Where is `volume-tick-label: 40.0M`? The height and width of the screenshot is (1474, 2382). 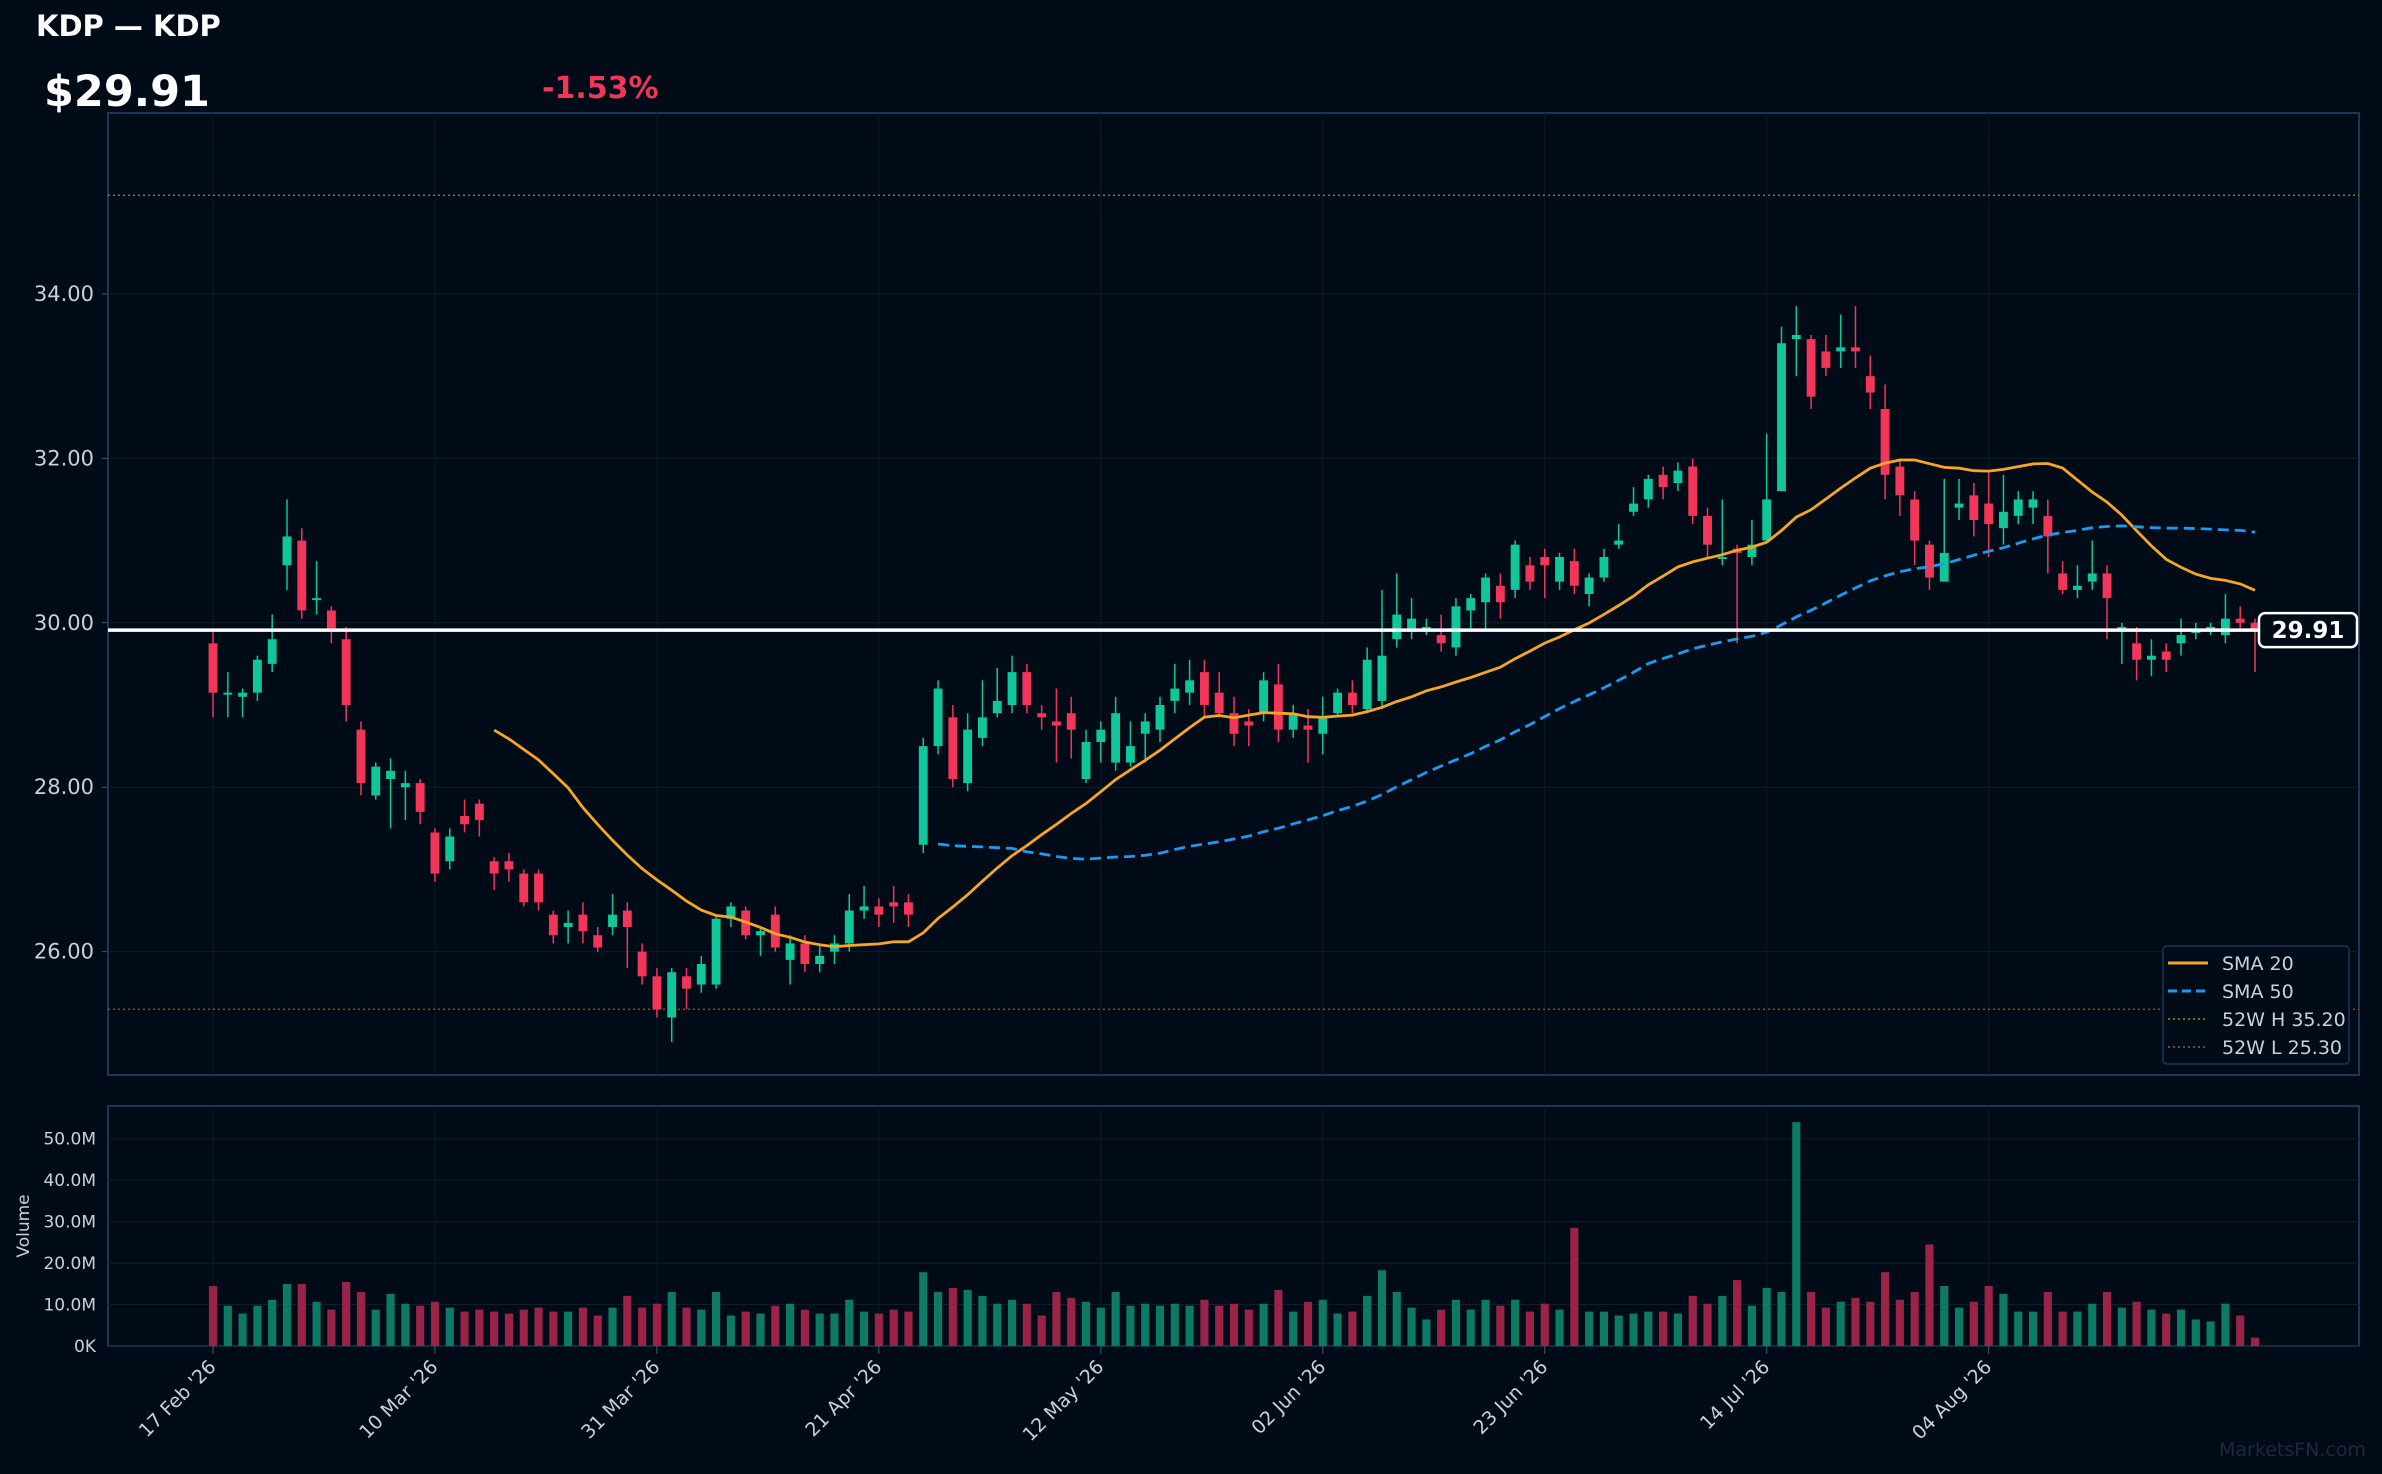 volume-tick-label: 40.0M is located at coordinates (69, 1181).